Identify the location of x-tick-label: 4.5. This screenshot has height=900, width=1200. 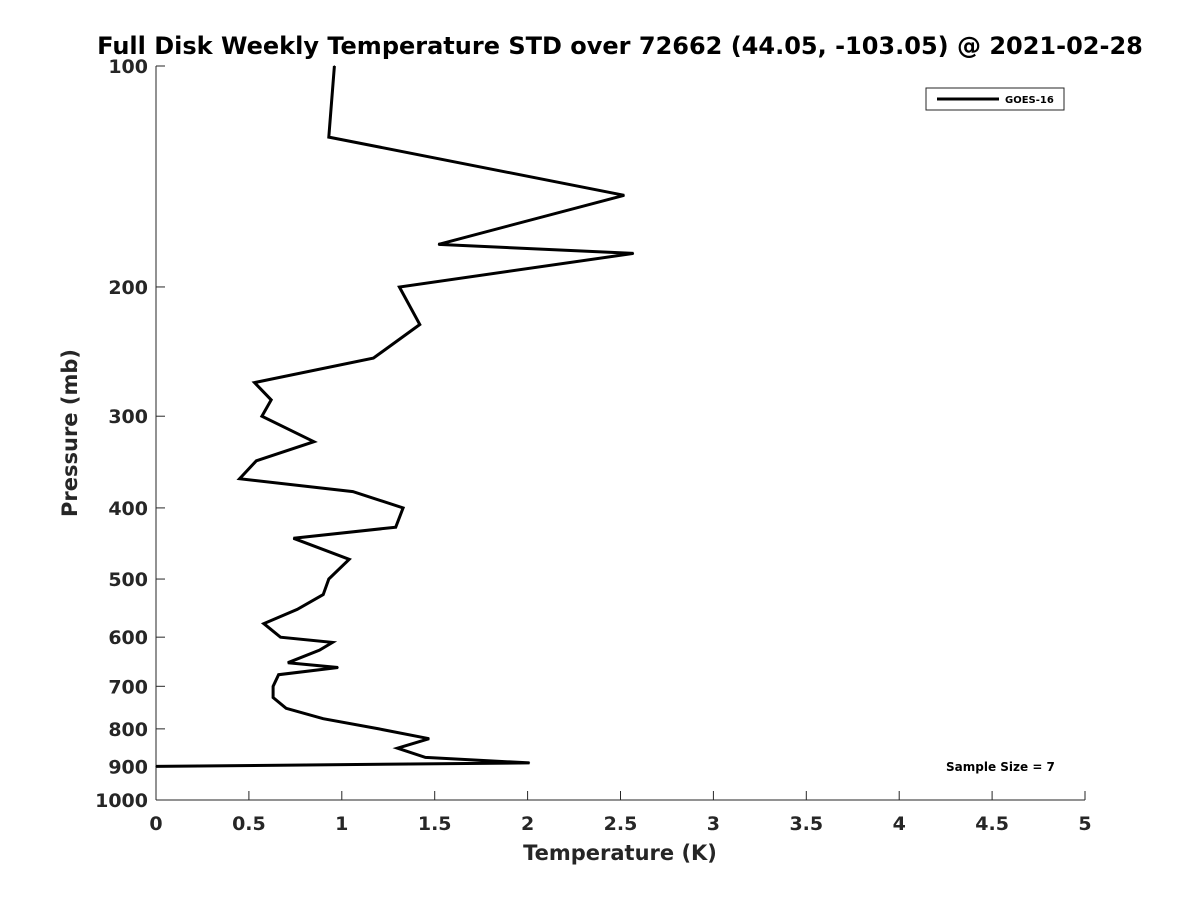
(992, 824).